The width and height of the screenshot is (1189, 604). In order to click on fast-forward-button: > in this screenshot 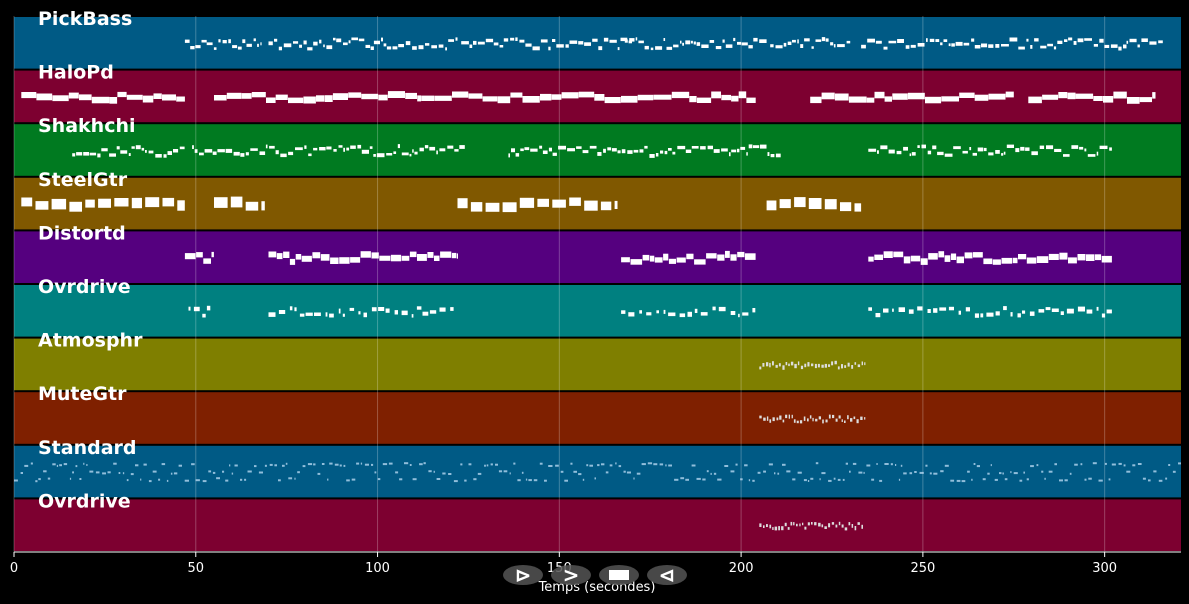, I will do `click(571, 575)`.